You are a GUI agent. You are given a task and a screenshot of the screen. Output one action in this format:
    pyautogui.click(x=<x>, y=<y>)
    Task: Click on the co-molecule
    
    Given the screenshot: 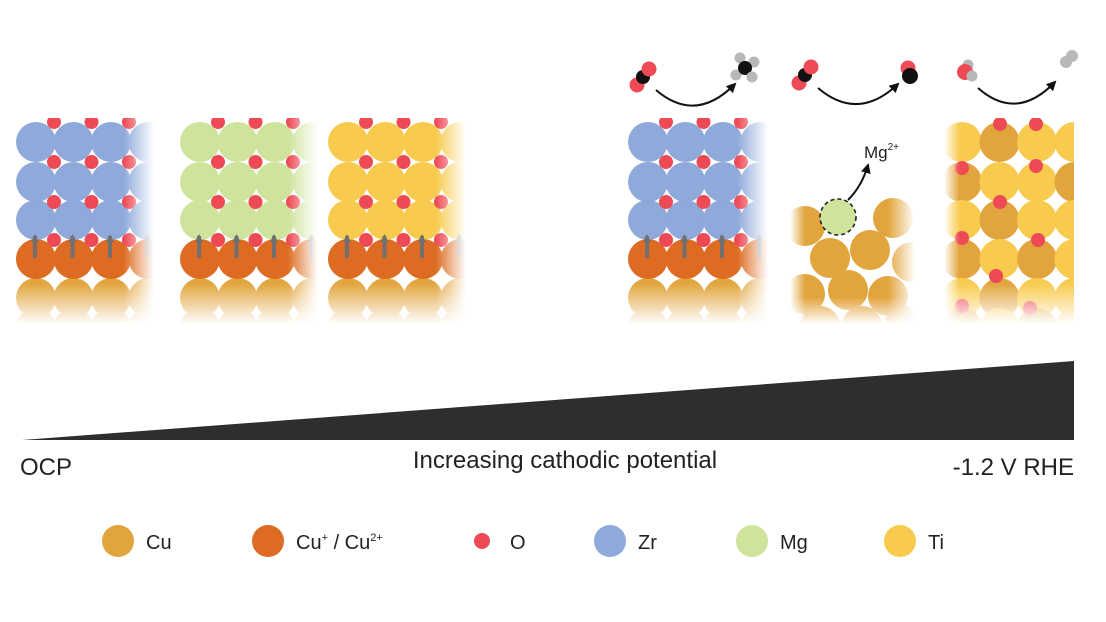 What is the action you would take?
    pyautogui.click(x=909, y=72)
    